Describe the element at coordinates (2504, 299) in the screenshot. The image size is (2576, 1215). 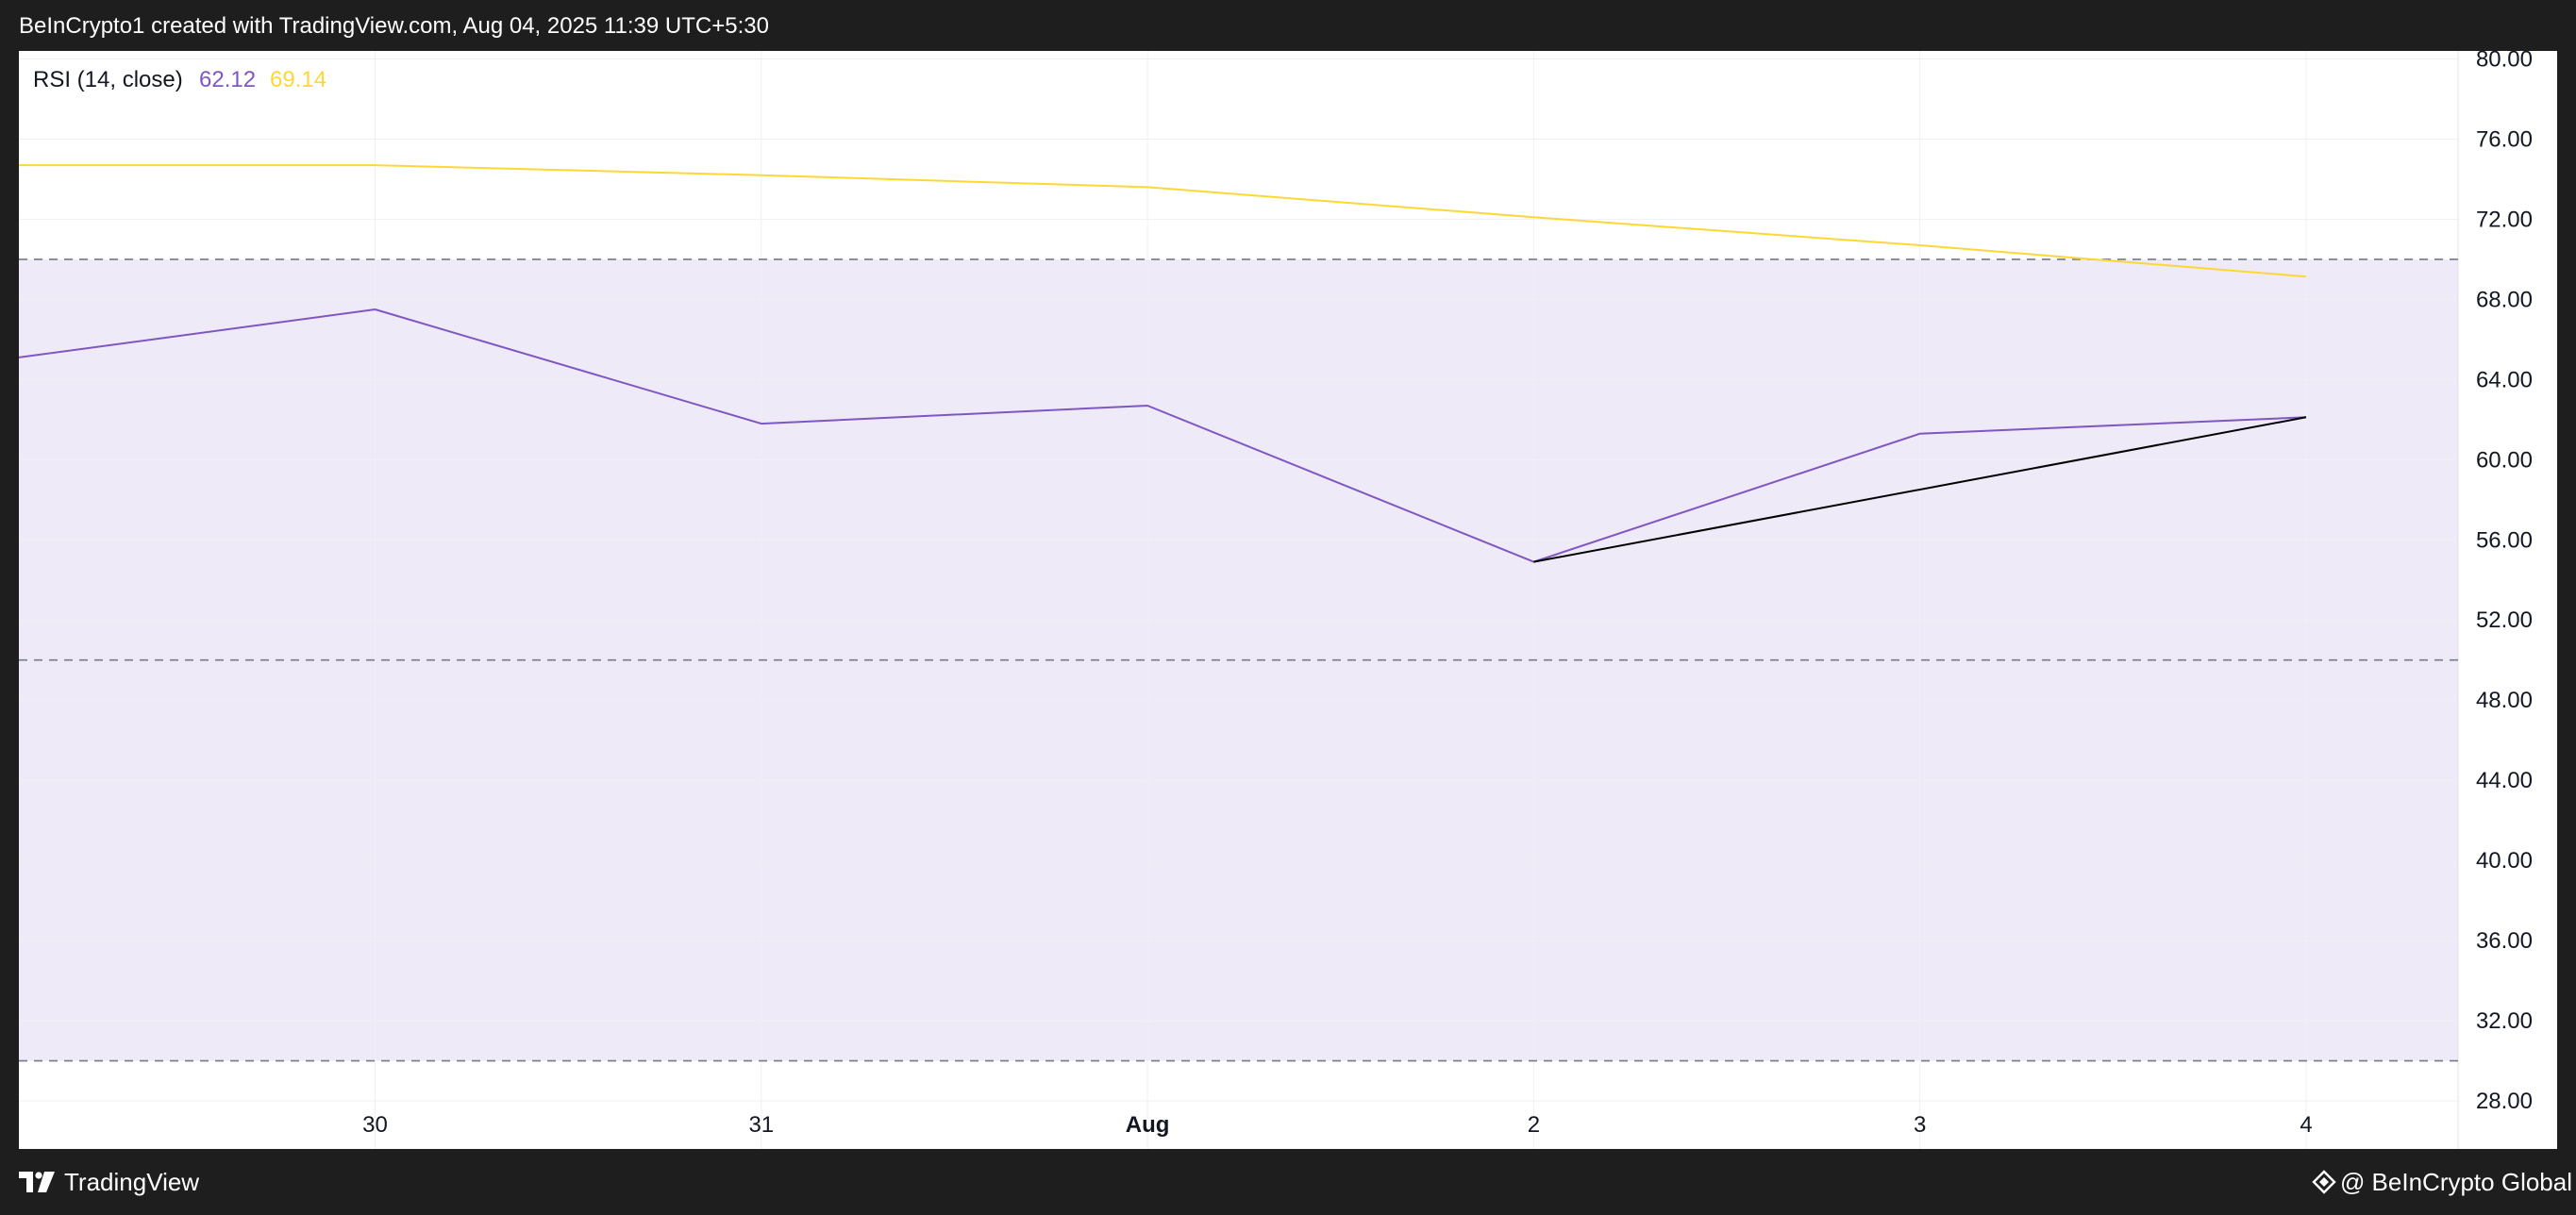
I see `price-axis-tick-label: 68.00` at that location.